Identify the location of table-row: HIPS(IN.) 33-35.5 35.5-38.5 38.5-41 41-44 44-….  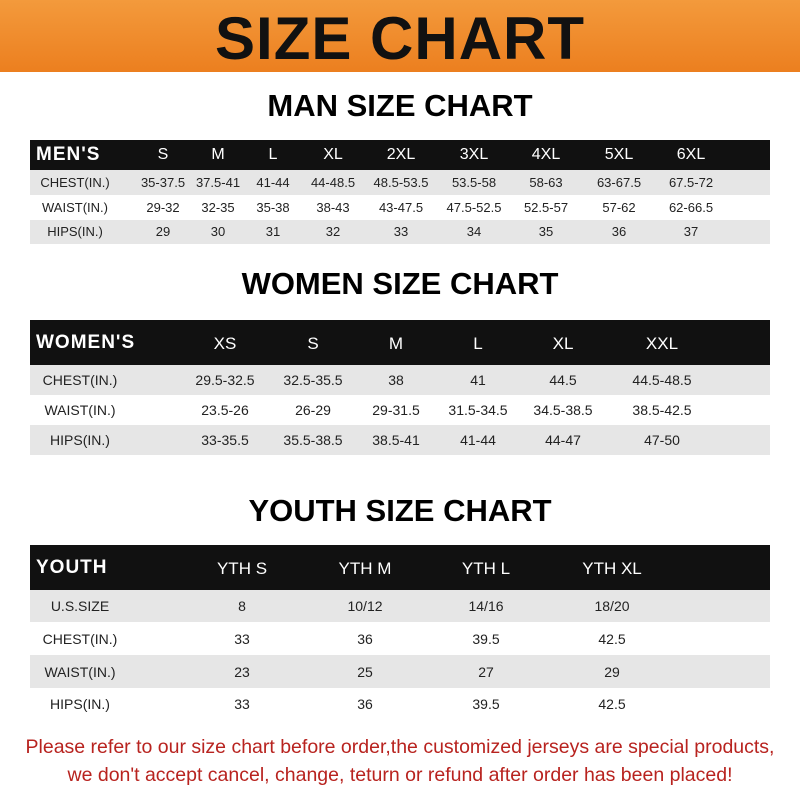
(400, 440).